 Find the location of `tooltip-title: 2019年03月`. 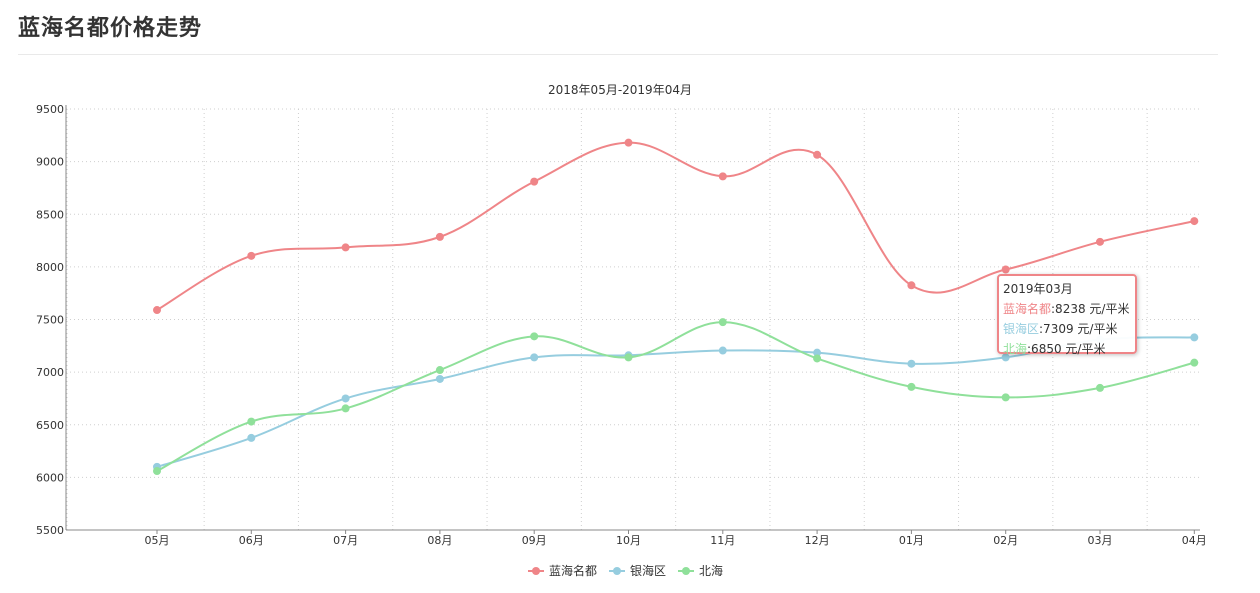

tooltip-title: 2019年03月 is located at coordinates (1038, 289).